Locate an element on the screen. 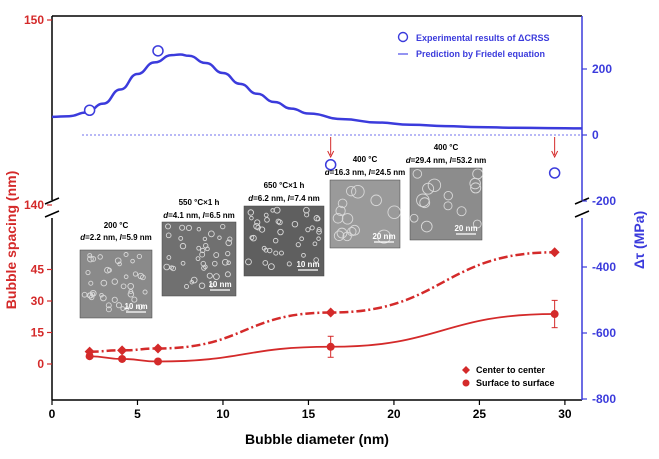  left-tick-label: 0 is located at coordinates (40, 364).